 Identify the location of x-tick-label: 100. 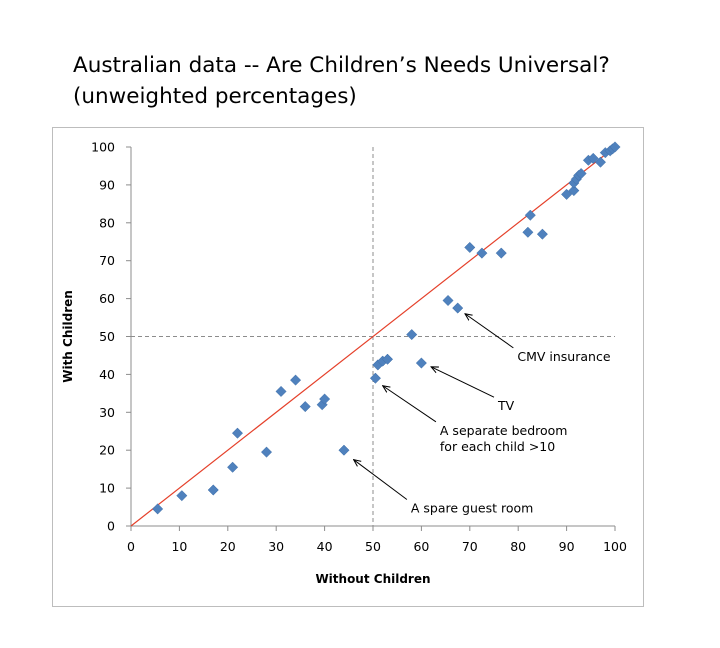
(615, 546).